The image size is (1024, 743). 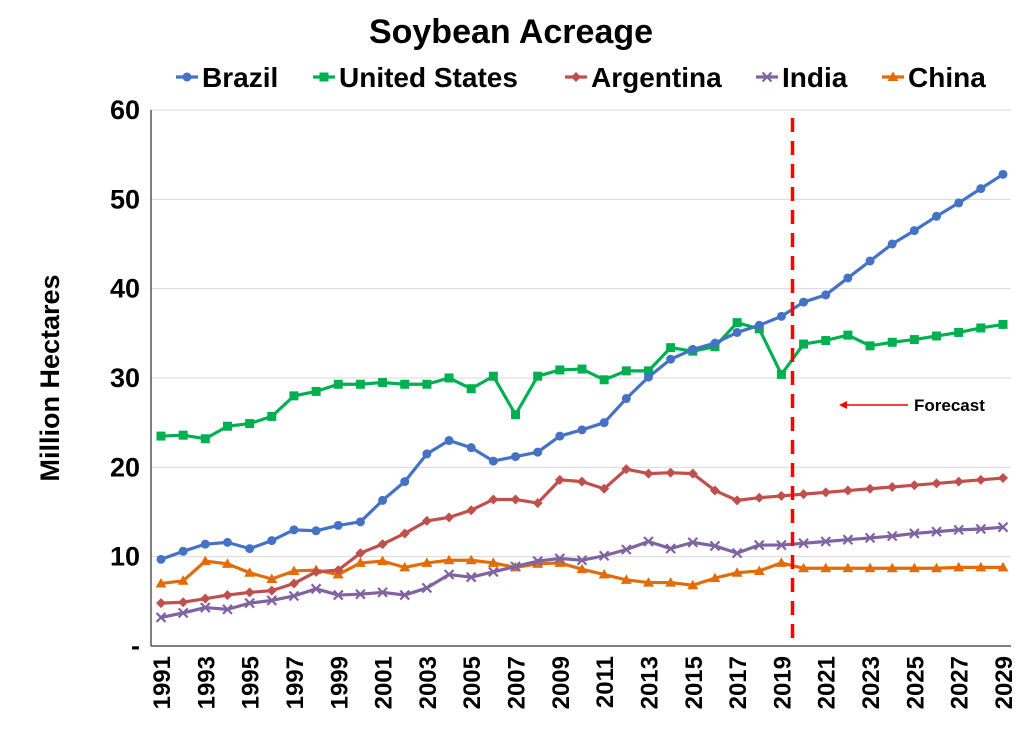 What do you see at coordinates (934, 77) in the screenshot?
I see `legend-item-china: China` at bounding box center [934, 77].